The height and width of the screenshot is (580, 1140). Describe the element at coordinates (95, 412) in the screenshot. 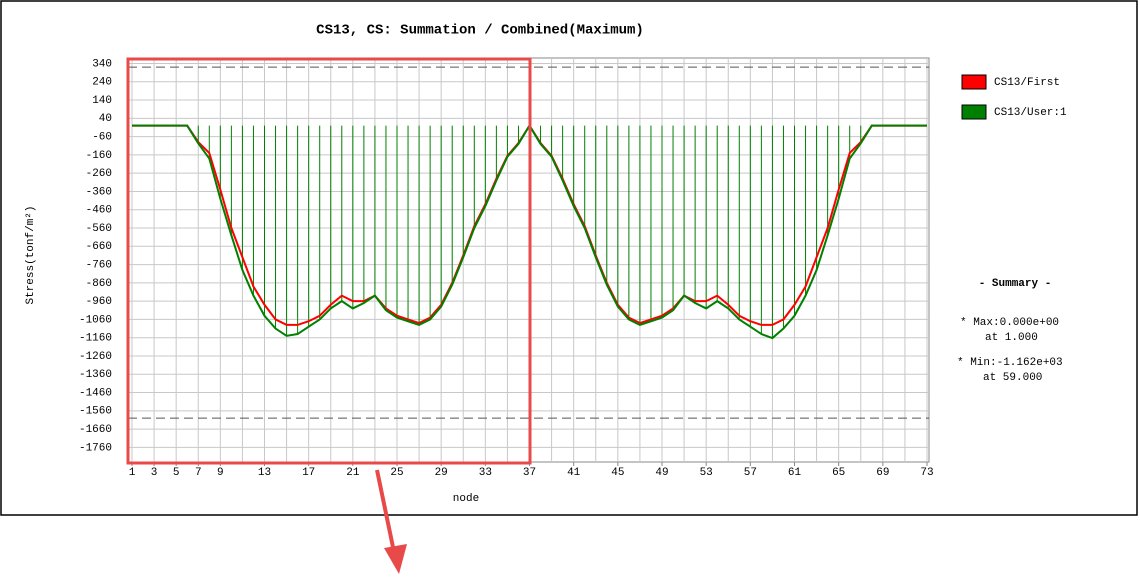

I see `y-tick-label: -1560` at that location.